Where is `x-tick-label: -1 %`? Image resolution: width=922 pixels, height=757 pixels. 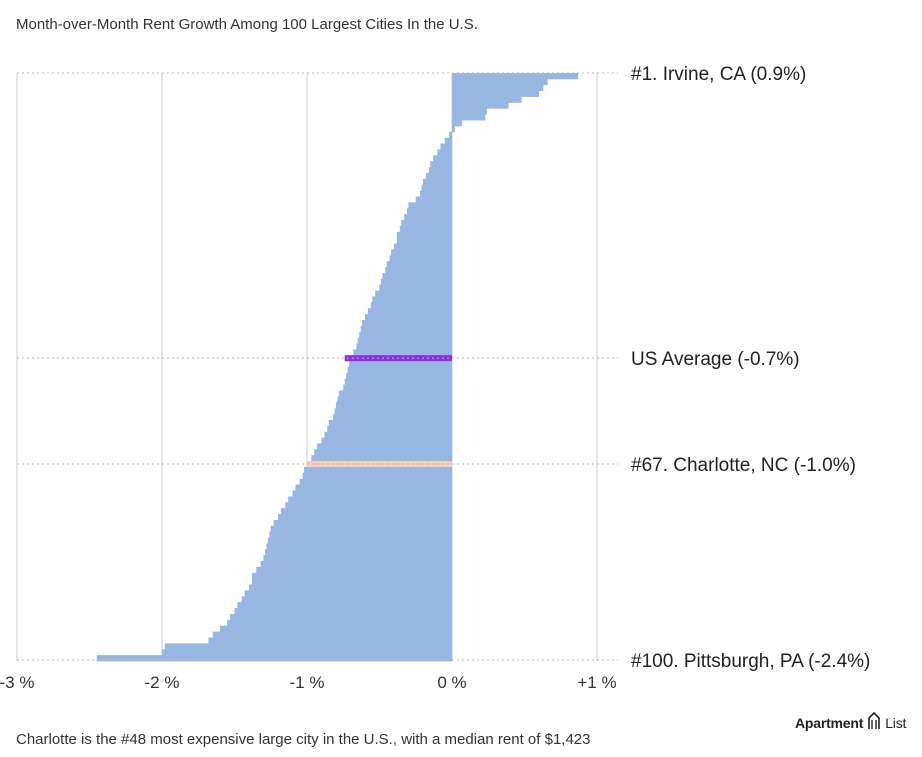 x-tick-label: -1 % is located at coordinates (307, 682).